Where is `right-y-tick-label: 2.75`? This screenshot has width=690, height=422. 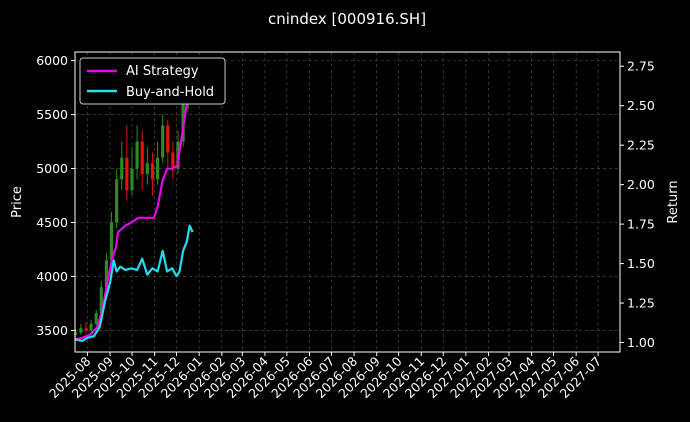 right-y-tick-label: 2.75 is located at coordinates (641, 66).